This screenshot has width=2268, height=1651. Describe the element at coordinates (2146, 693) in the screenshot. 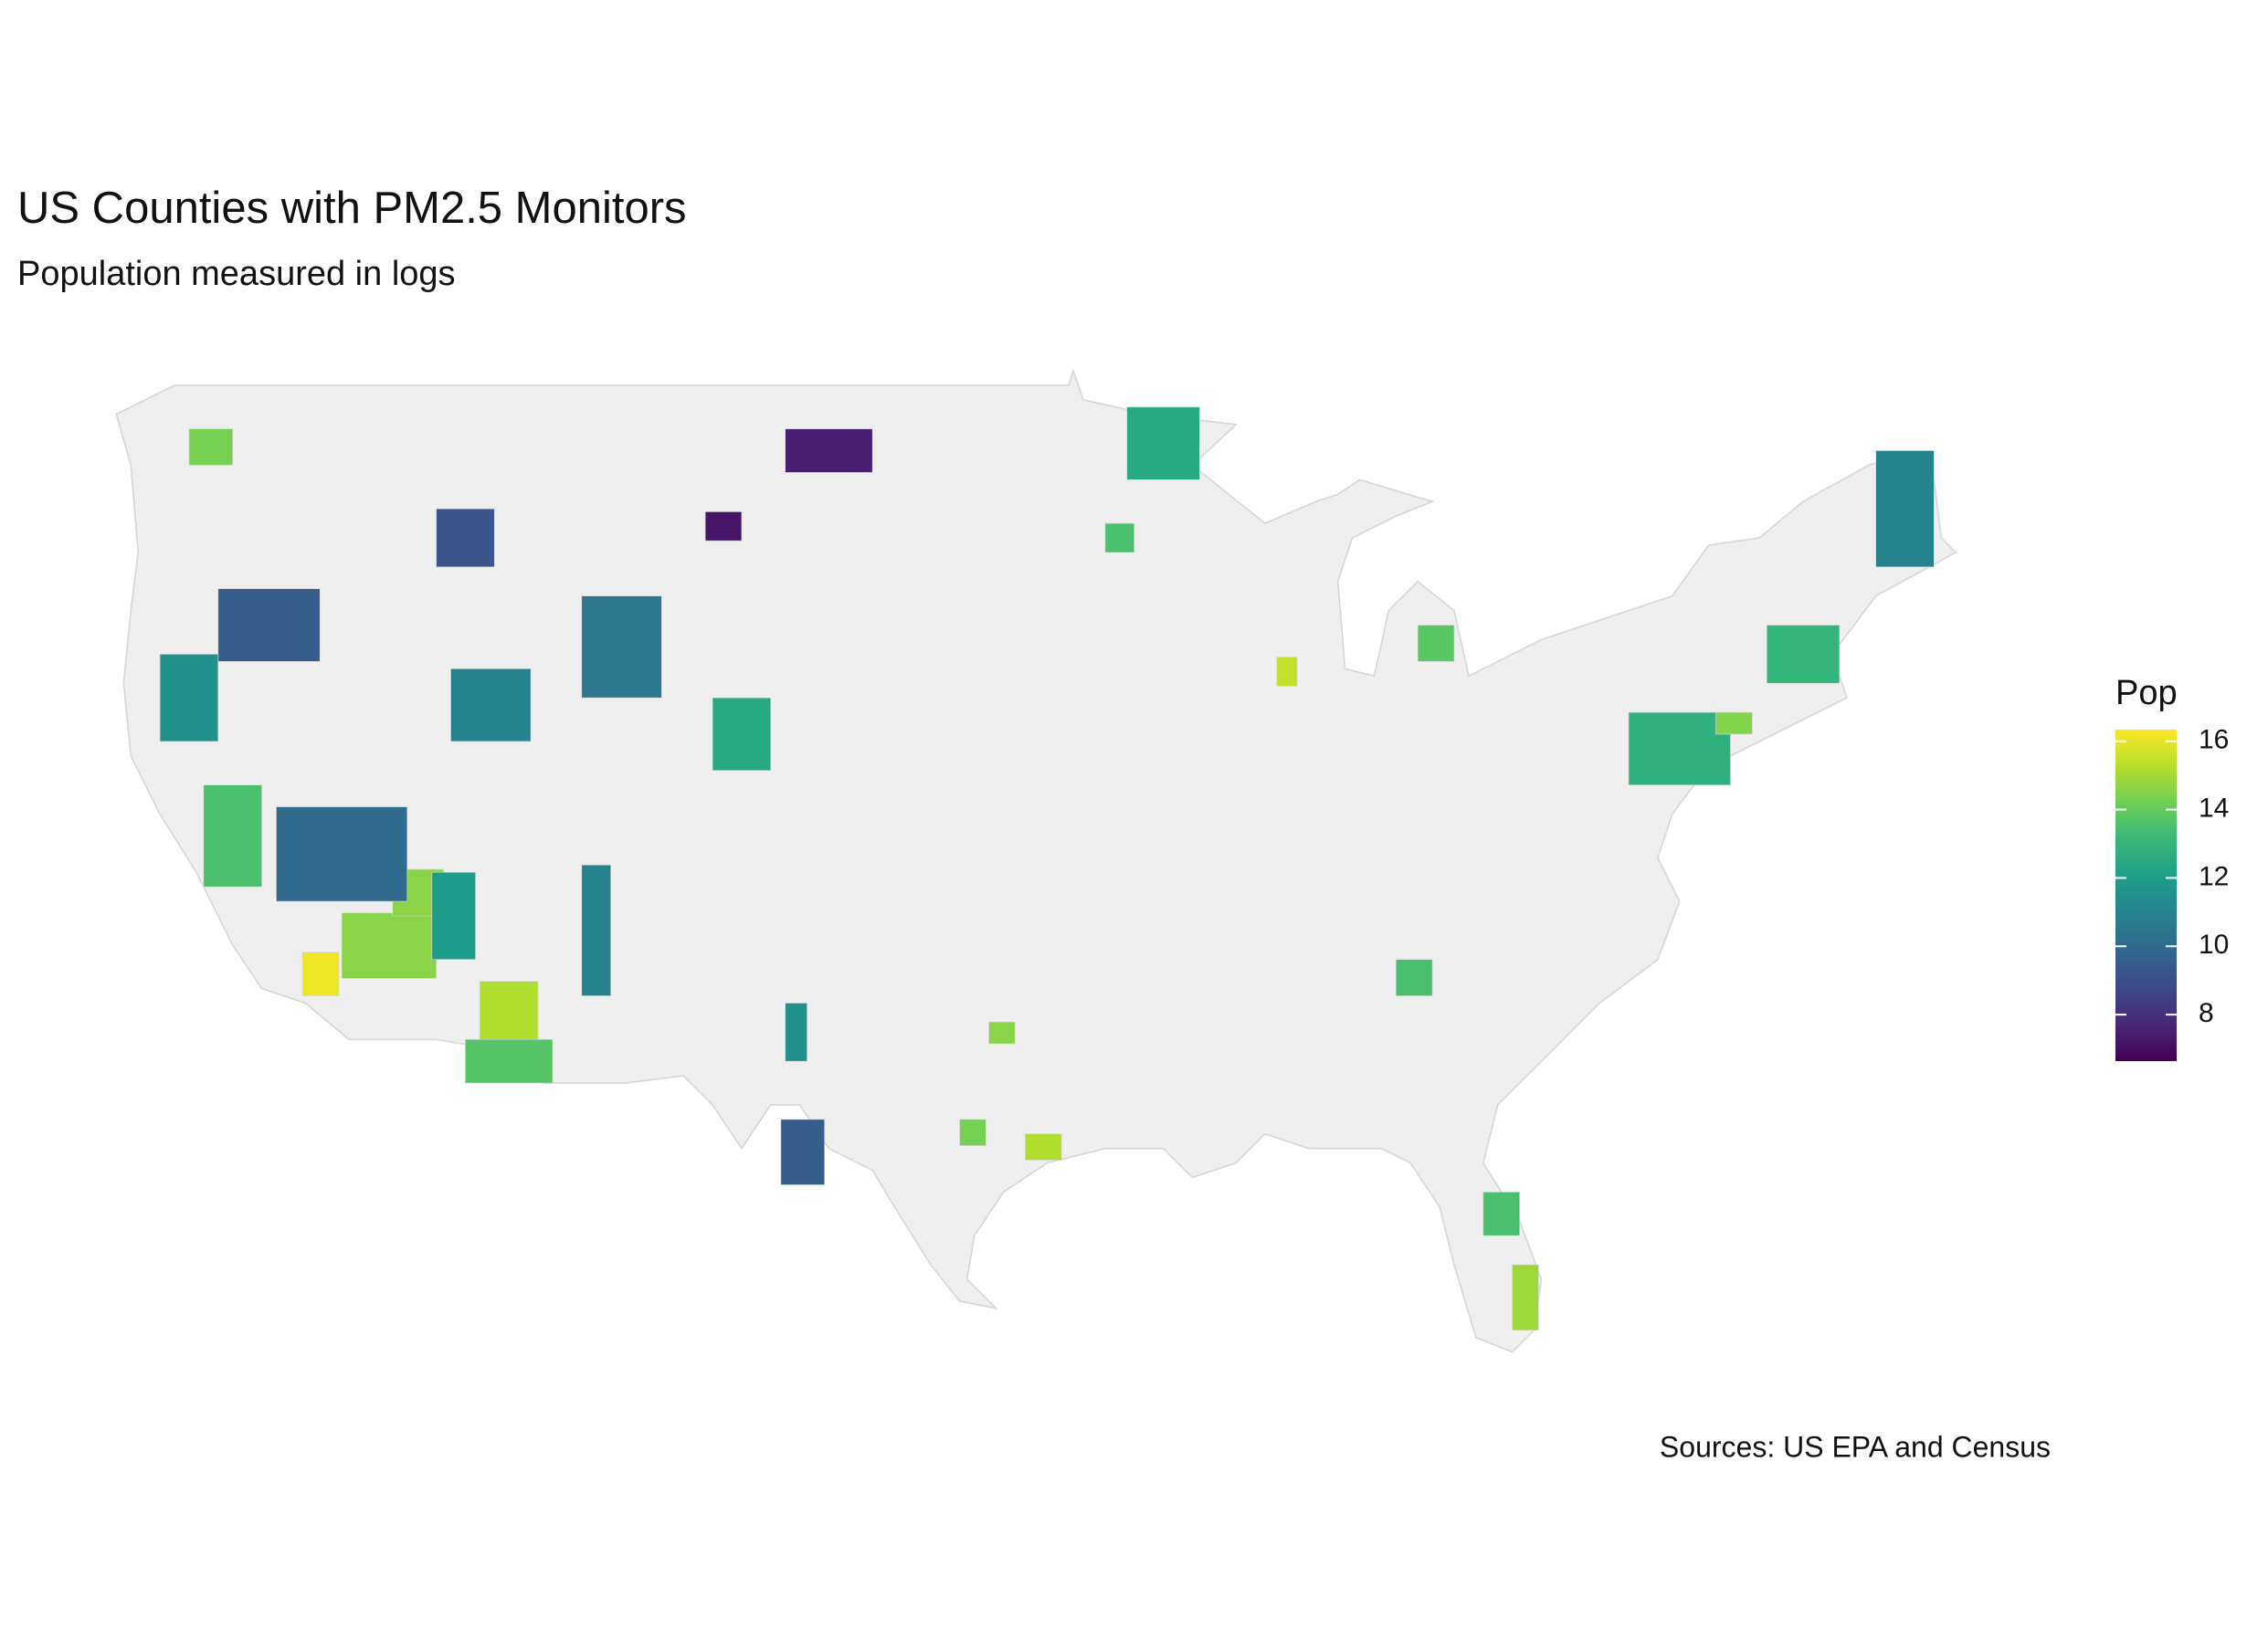

I see `legend-title: Pop` at that location.